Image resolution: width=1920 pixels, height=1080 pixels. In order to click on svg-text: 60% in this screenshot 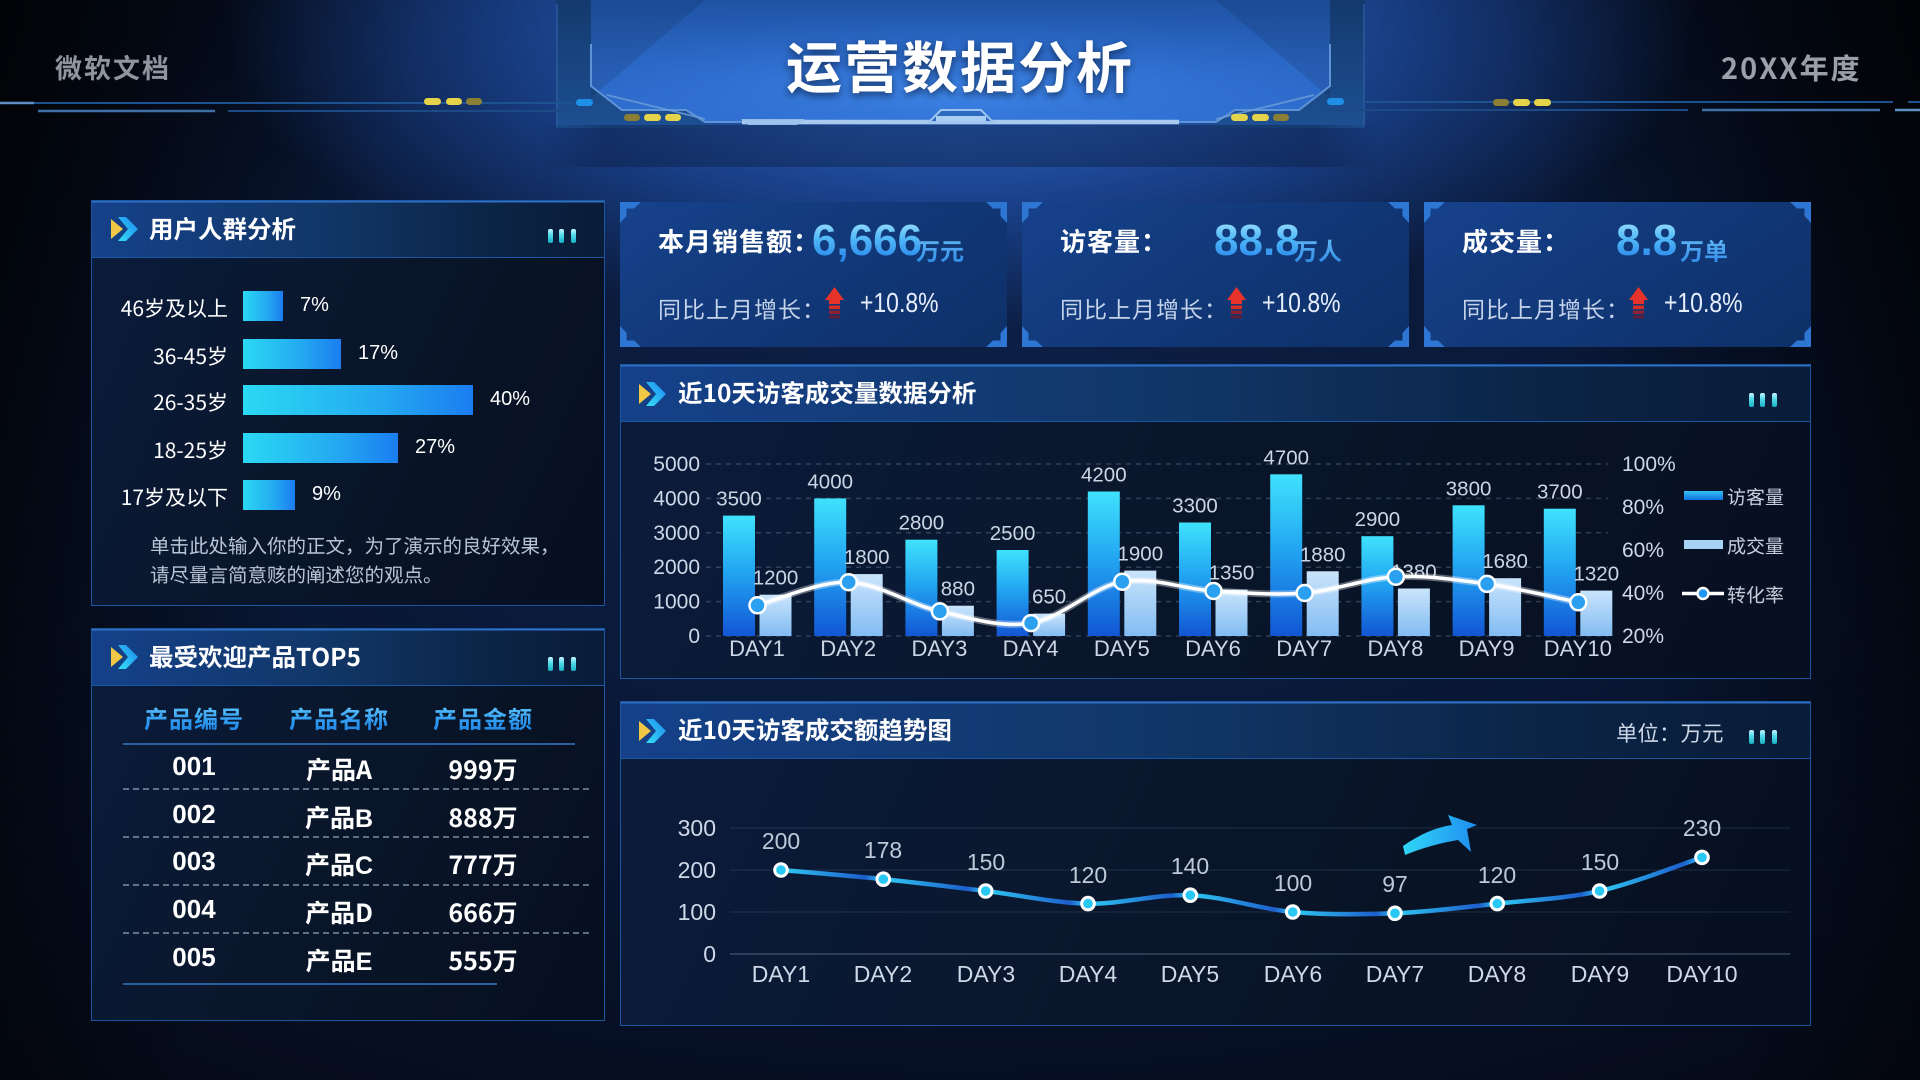, I will do `click(1643, 550)`.